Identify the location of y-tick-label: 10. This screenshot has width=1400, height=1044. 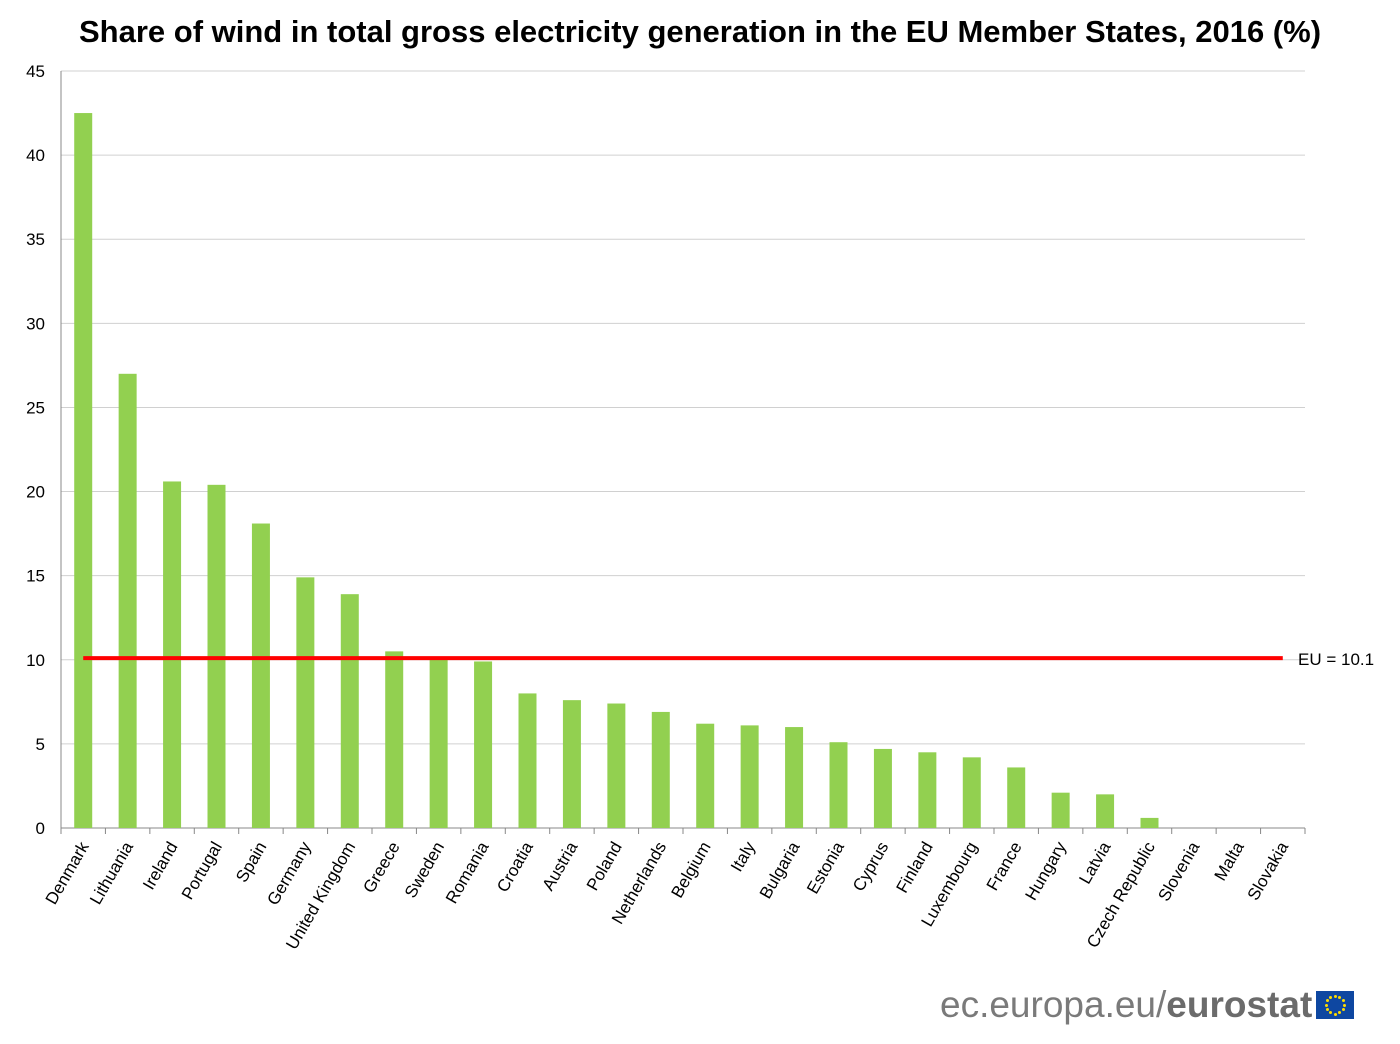
(35, 660).